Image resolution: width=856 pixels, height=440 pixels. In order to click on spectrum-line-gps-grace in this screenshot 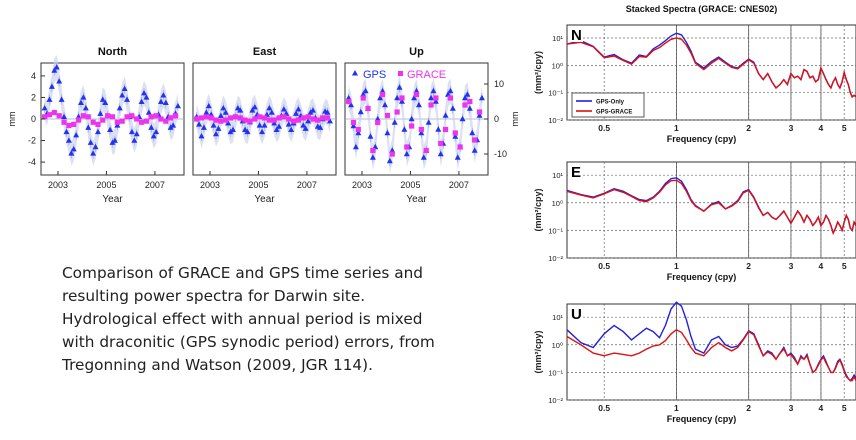, I will do `click(711, 355)`.